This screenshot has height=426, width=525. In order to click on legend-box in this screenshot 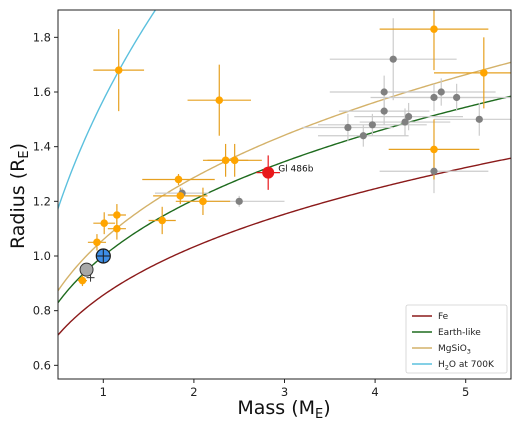, I will do `click(456, 339)`.